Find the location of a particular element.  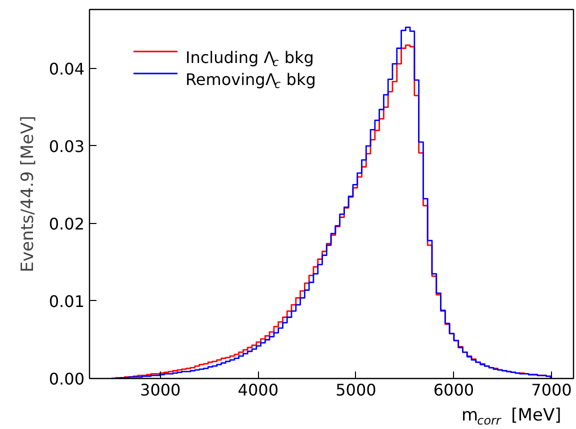

x-tick-label: 7000 is located at coordinates (551, 390).